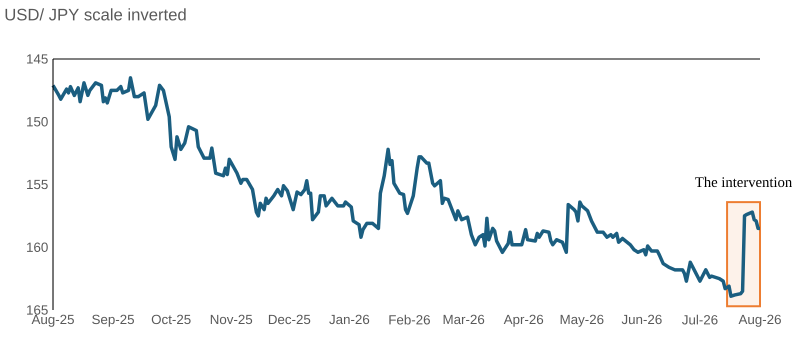 The image size is (795, 355). What do you see at coordinates (53, 320) in the screenshot?
I see `x-tick-label: Aug-25` at bounding box center [53, 320].